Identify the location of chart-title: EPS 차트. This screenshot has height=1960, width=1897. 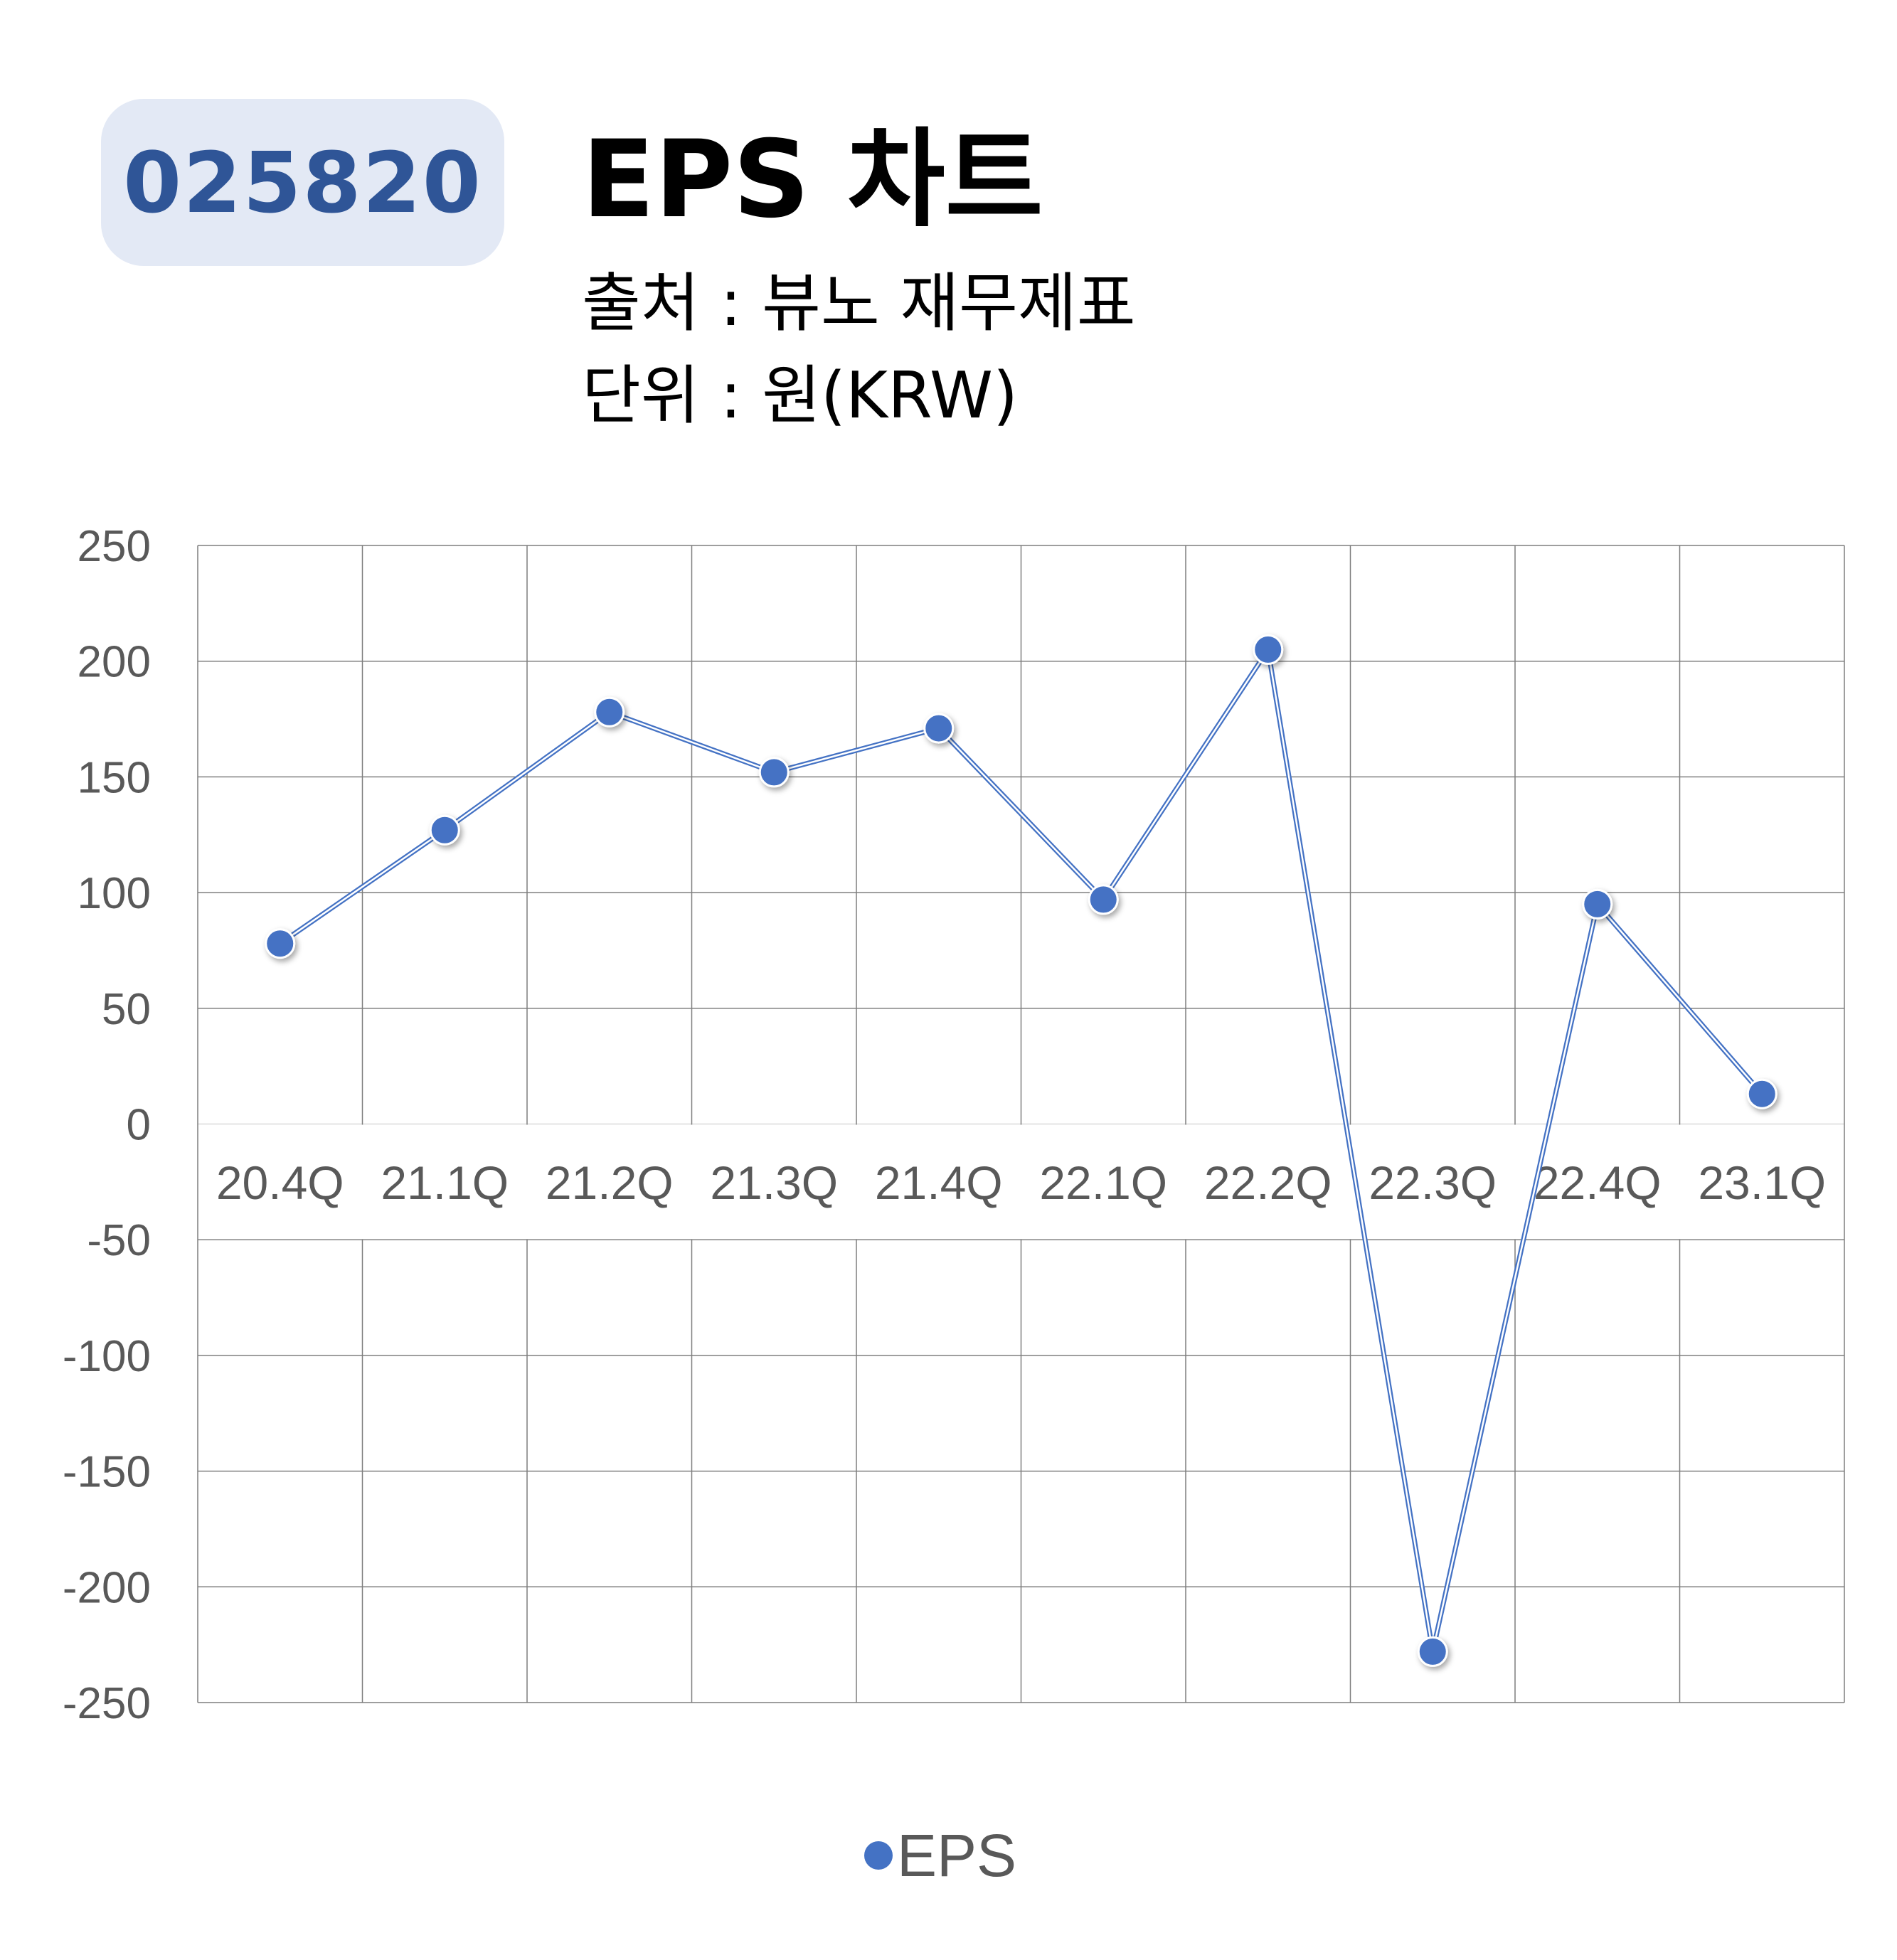
(813, 180).